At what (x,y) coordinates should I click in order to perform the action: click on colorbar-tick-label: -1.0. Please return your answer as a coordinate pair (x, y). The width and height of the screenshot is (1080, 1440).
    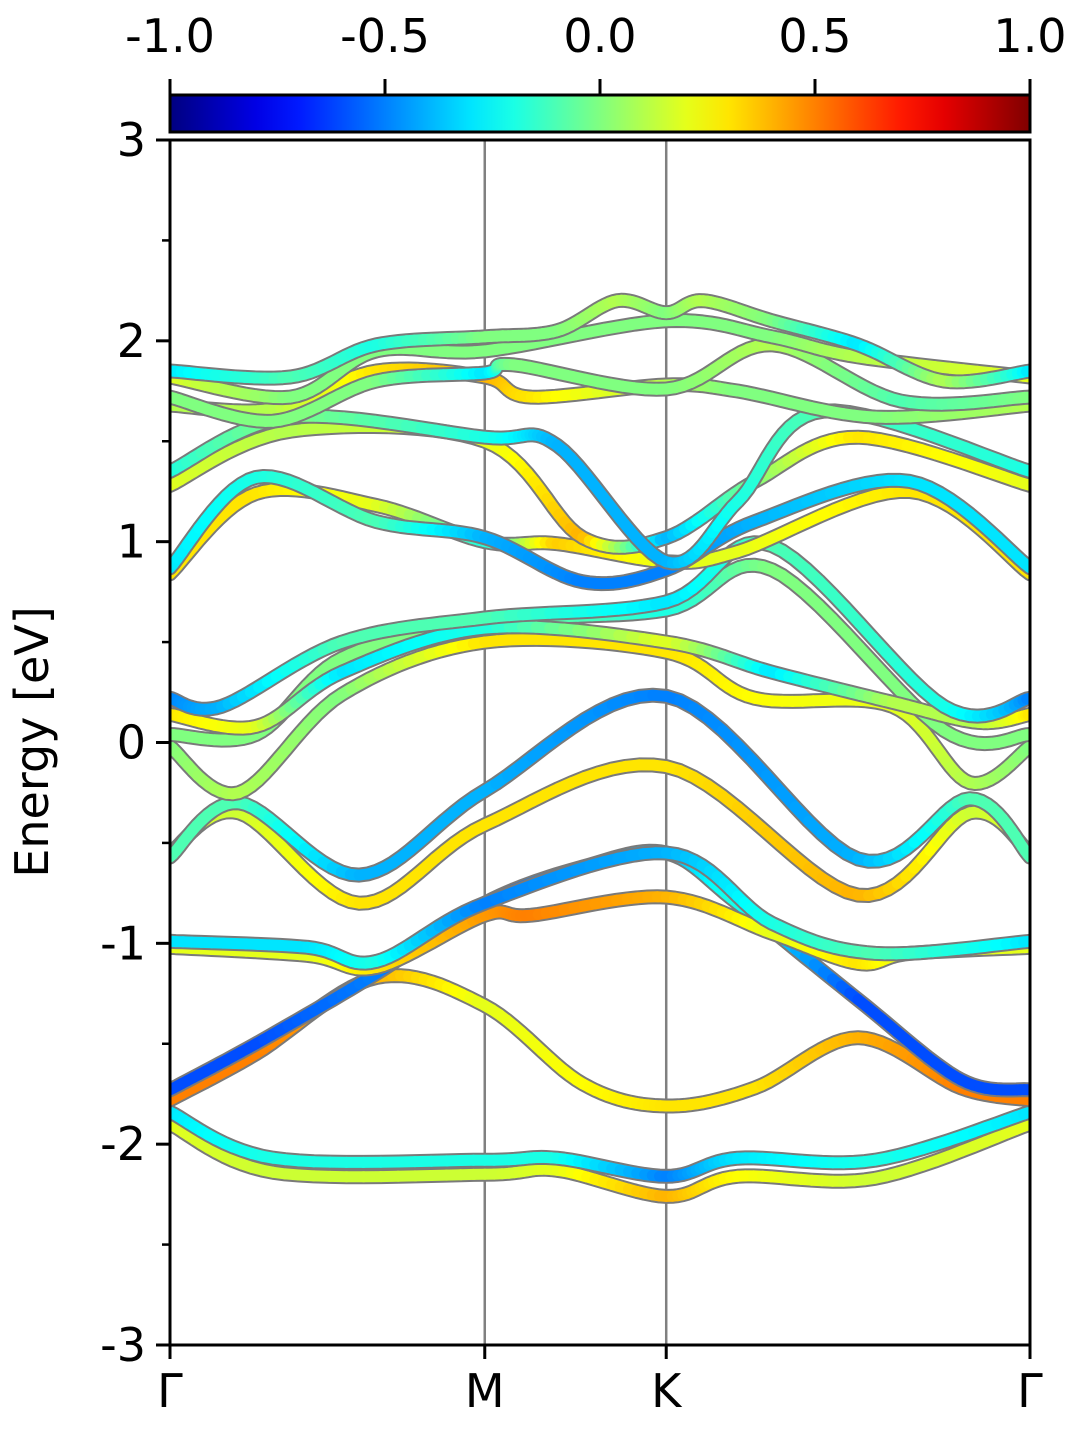
    Looking at the image, I should click on (170, 36).